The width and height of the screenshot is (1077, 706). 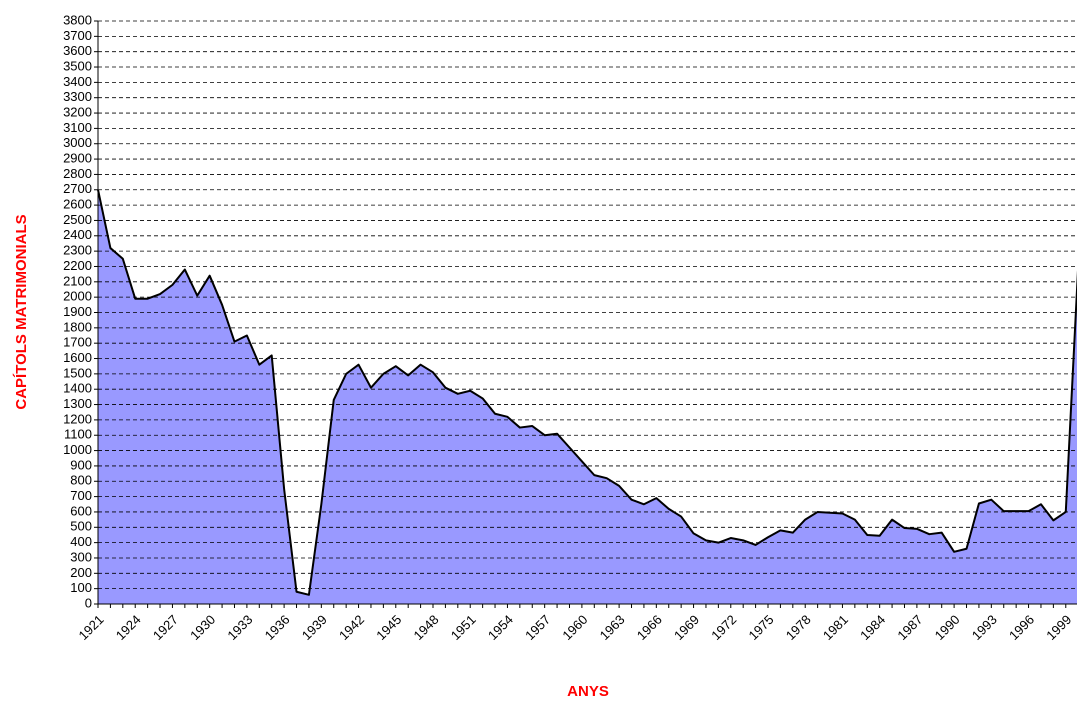 What do you see at coordinates (537, 627) in the screenshot?
I see `x-tick-label: 1957` at bounding box center [537, 627].